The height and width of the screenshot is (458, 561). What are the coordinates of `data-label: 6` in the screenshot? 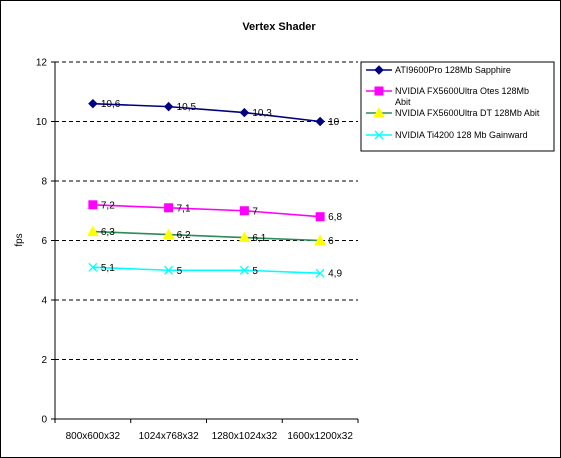 It's located at (331, 241).